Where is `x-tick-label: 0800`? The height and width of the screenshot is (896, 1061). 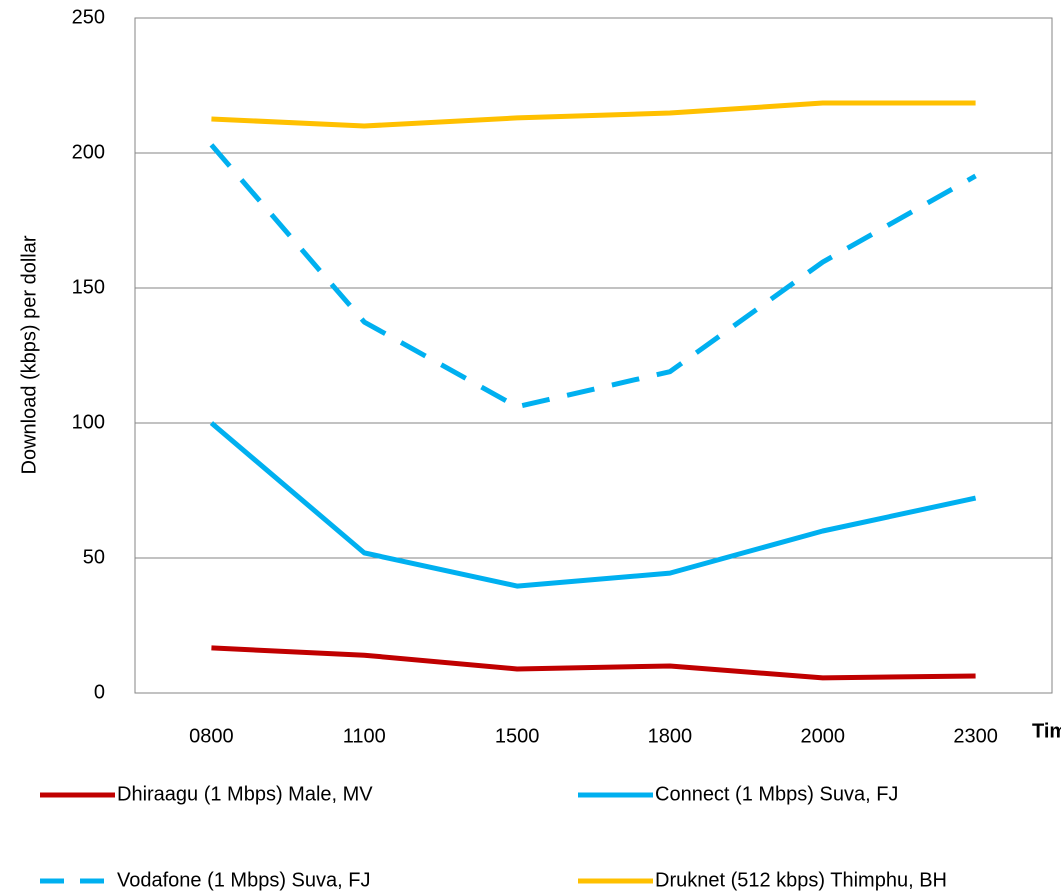 x-tick-label: 0800 is located at coordinates (211, 736).